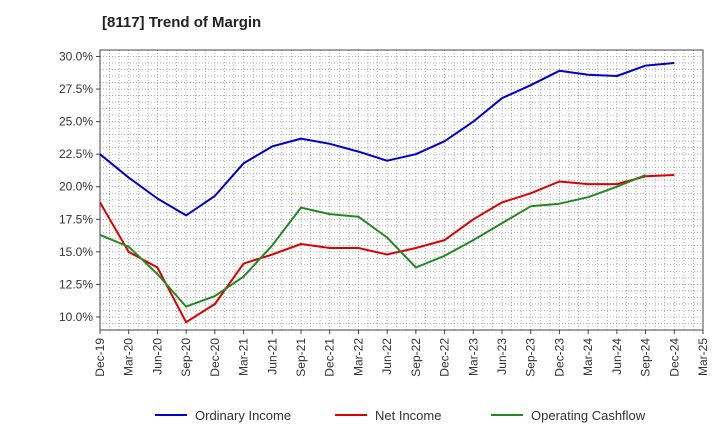 Image resolution: width=720 pixels, height=440 pixels. I want to click on legend-label: Operating Cashflow, so click(588, 415).